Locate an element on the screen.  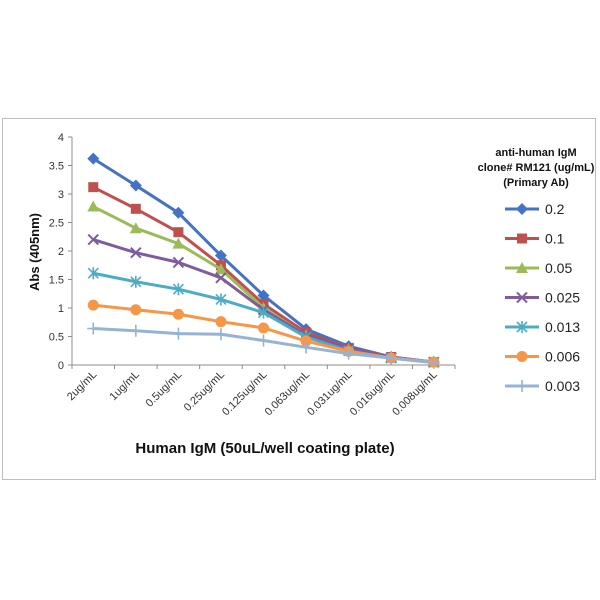
legend-item: 0.05 is located at coordinates (538, 268).